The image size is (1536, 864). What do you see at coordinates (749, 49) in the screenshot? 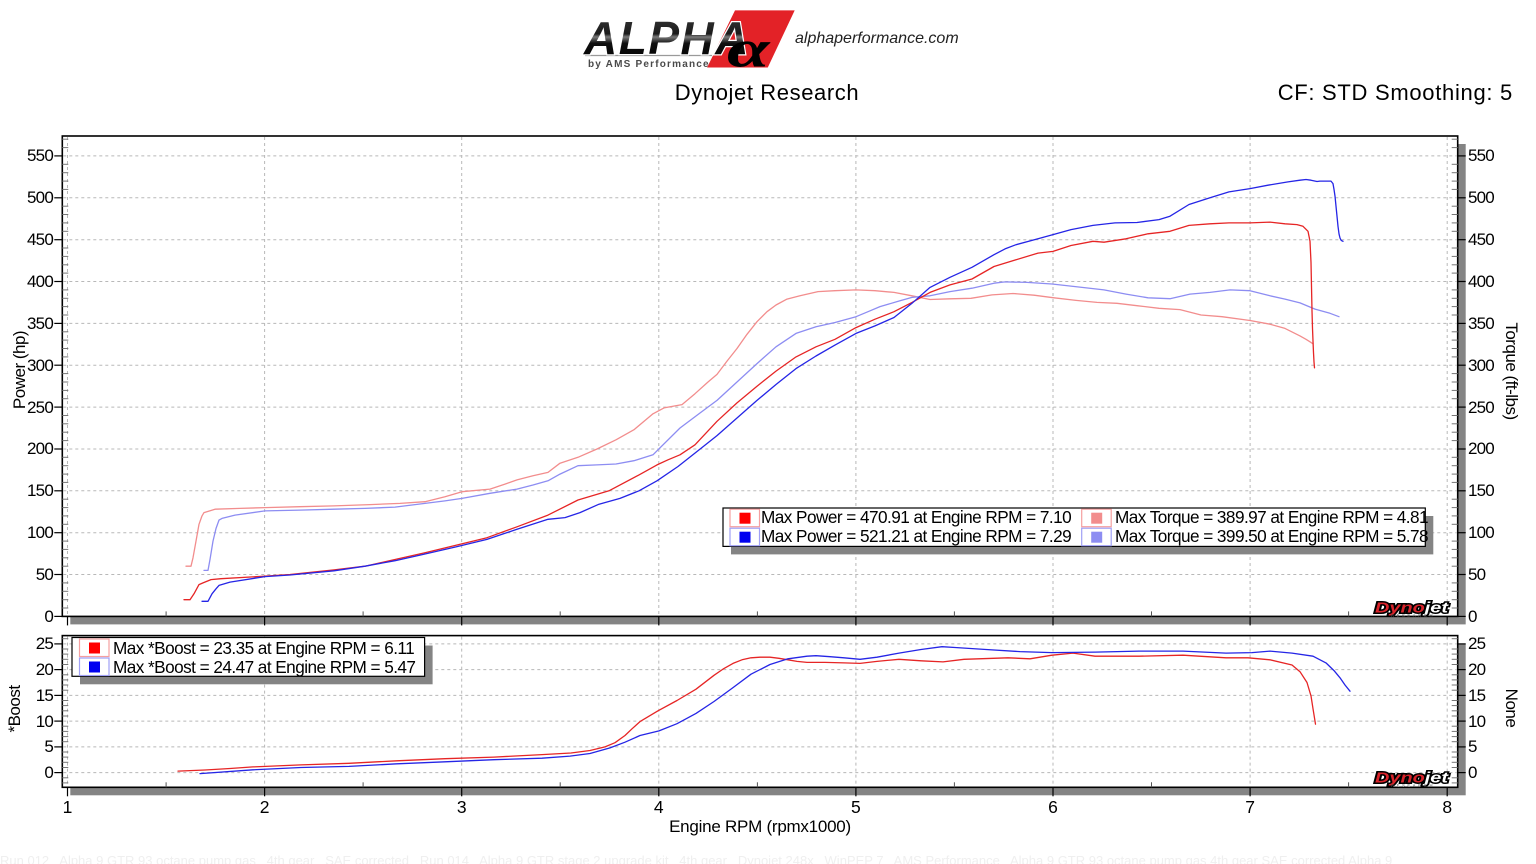
I see `svg-text: α` at bounding box center [749, 49].